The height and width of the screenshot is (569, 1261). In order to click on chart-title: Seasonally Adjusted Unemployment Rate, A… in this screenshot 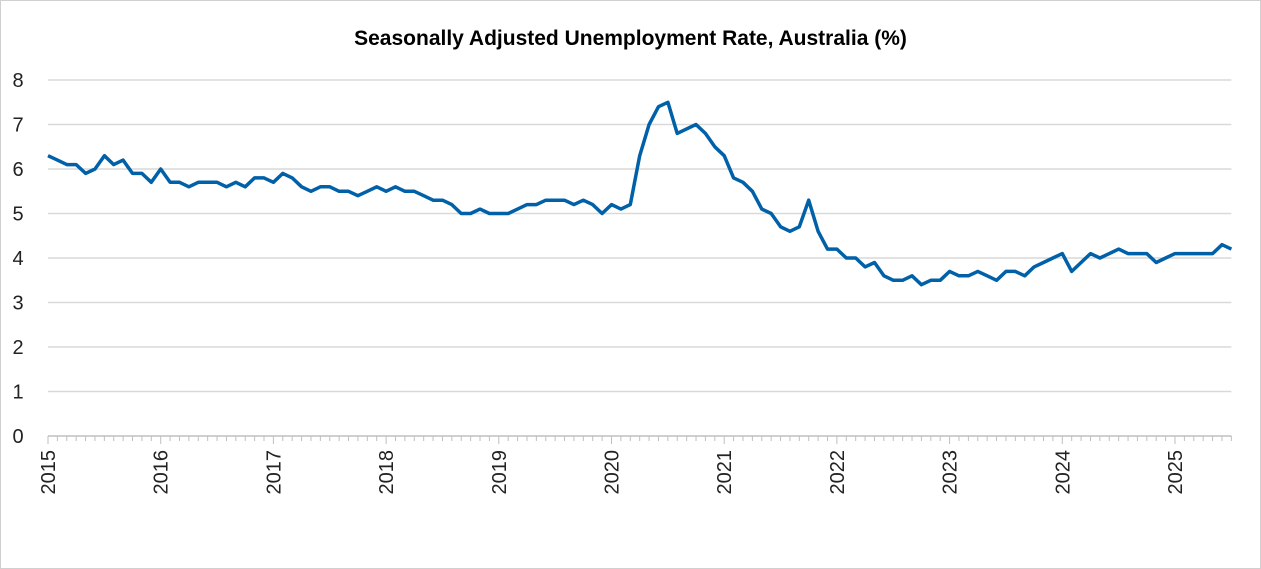, I will do `click(630, 38)`.